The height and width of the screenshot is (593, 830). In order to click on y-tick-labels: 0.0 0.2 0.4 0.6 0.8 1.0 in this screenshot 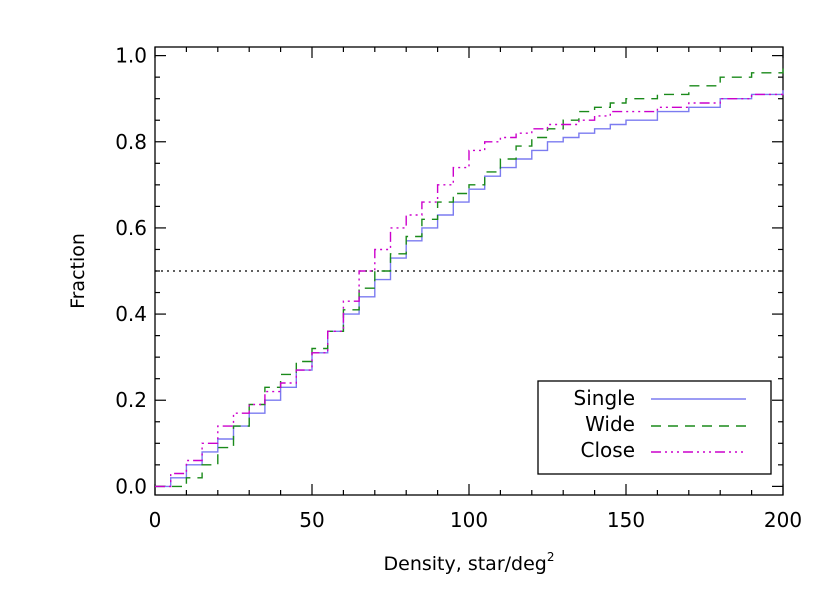, I will do `click(131, 271)`.